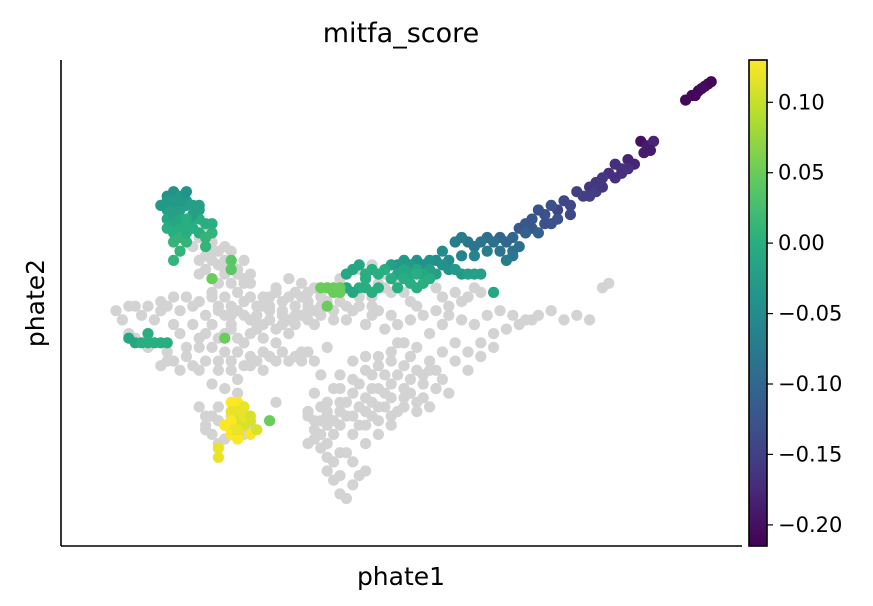 This screenshot has height=606, width=873. Describe the element at coordinates (758, 303) in the screenshot. I see `colorbar` at that location.